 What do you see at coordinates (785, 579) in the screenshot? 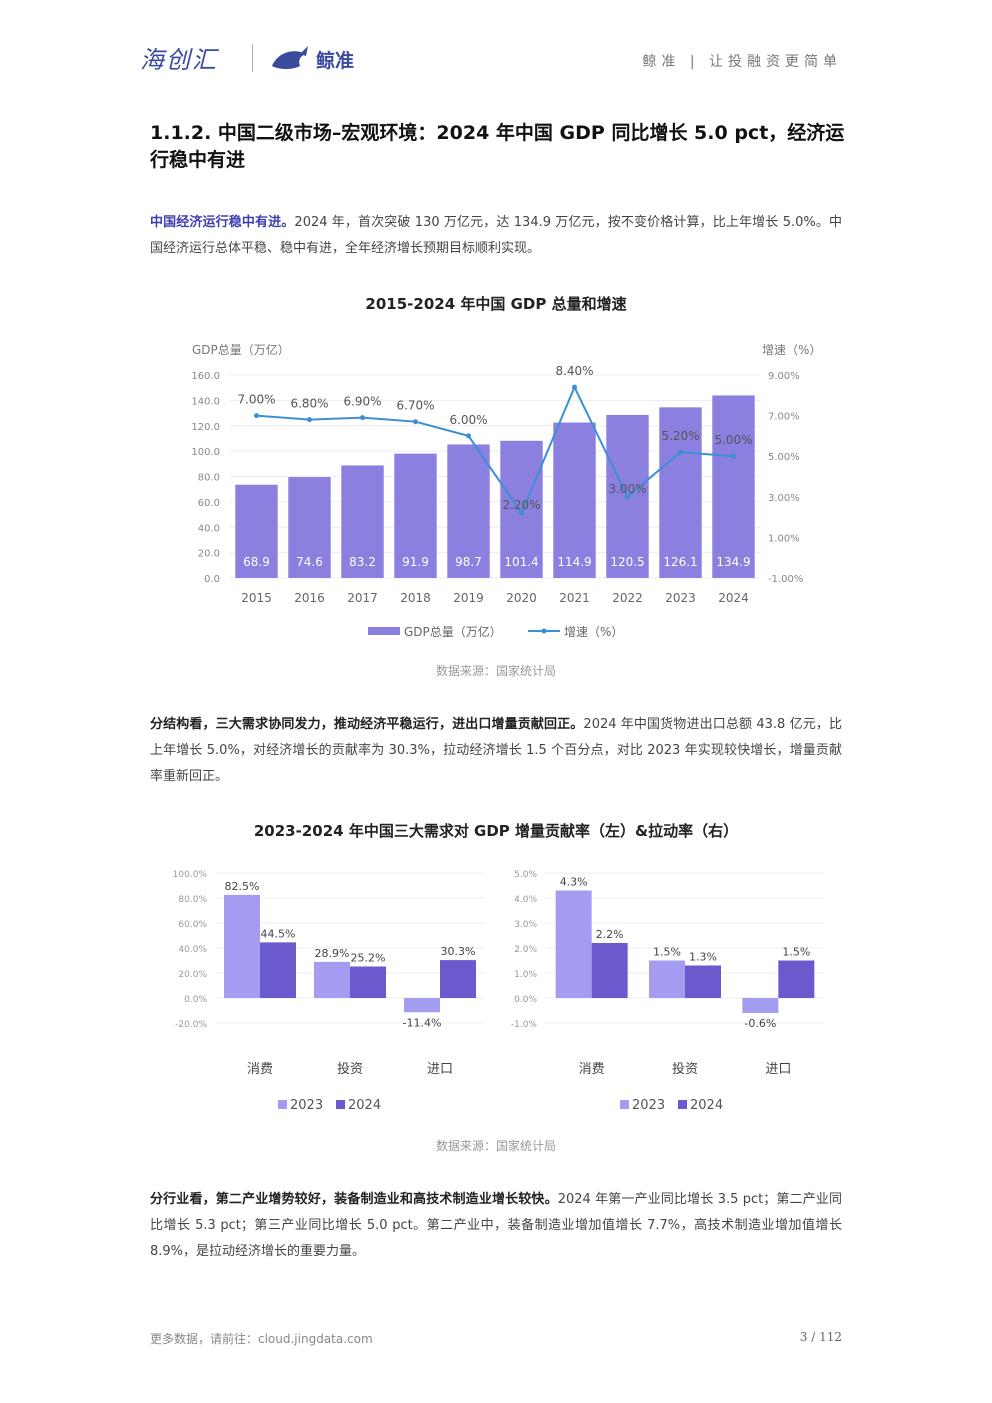
I see `chart1-y2-tick: -1.00%` at bounding box center [785, 579].